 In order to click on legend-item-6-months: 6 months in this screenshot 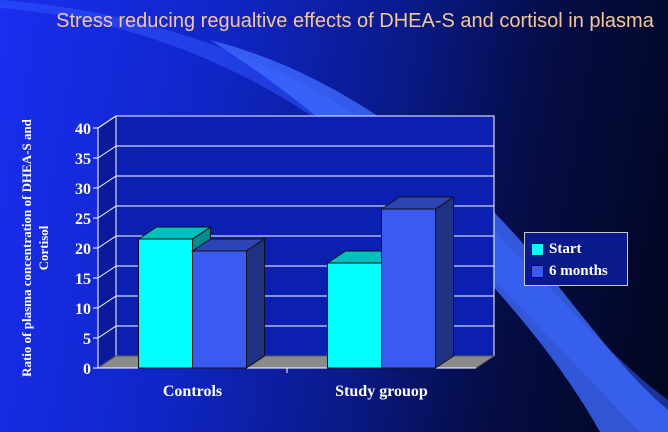, I will do `click(579, 271)`.